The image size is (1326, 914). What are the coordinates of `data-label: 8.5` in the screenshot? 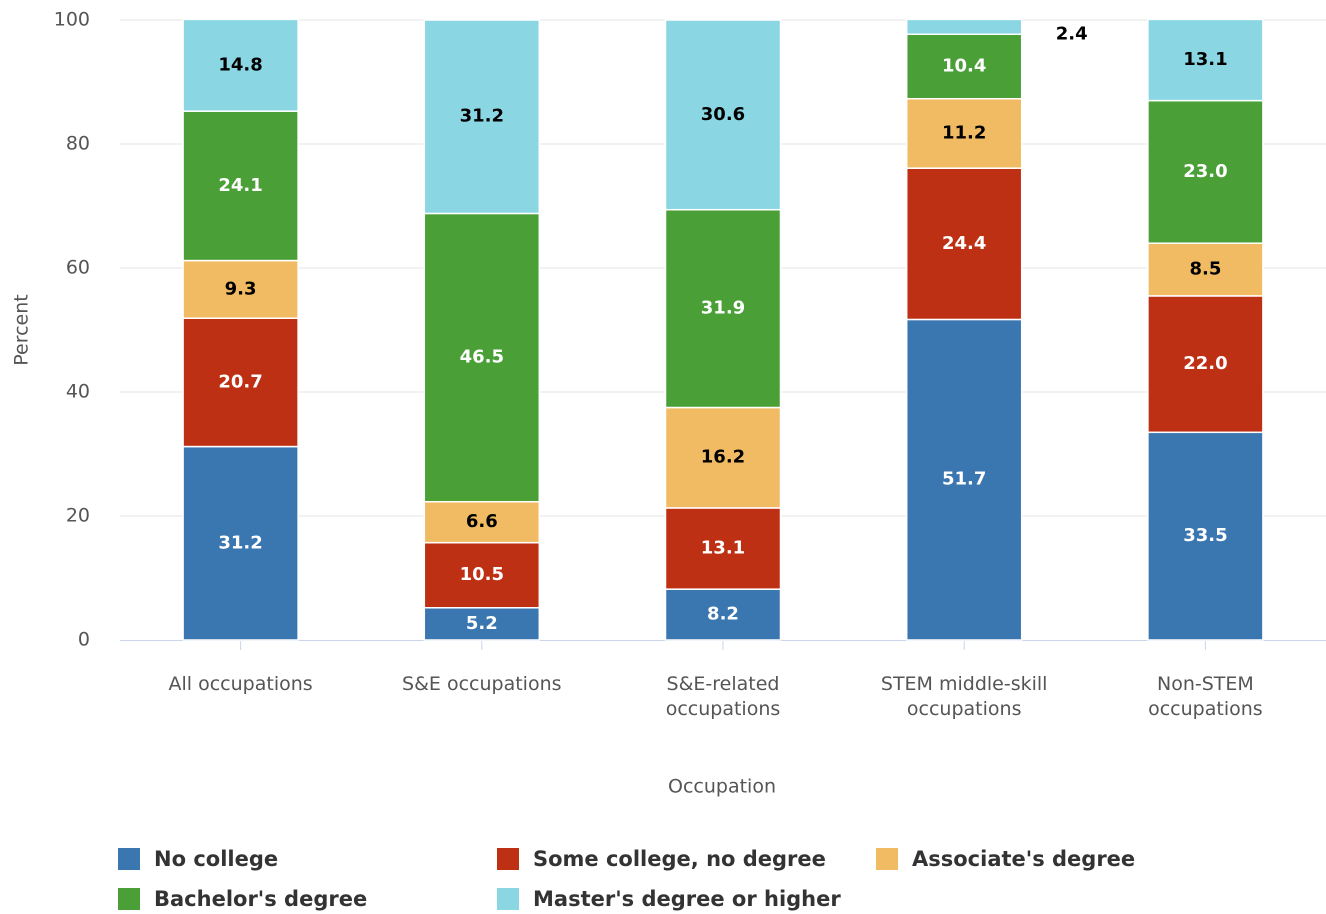 It's located at (1205, 269).